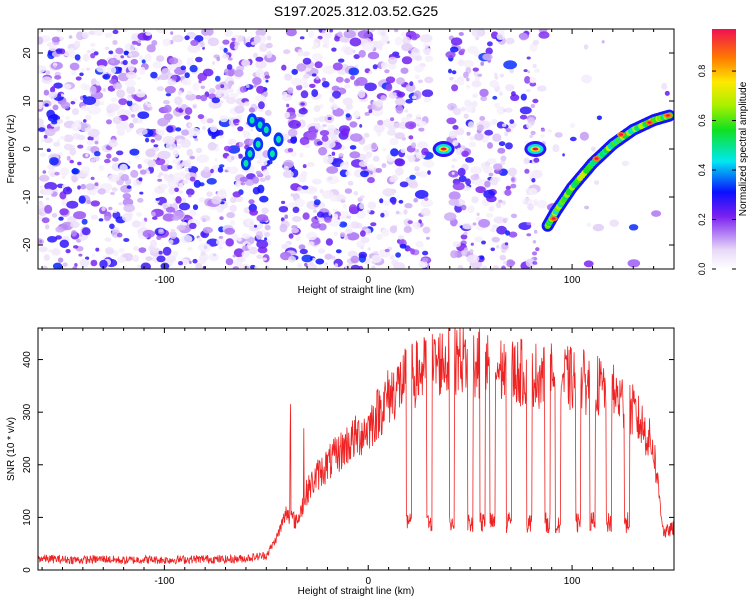 The height and width of the screenshot is (600, 750). What do you see at coordinates (702, 71) in the screenshot?
I see `colorbar-tick-label: 0.8` at bounding box center [702, 71].